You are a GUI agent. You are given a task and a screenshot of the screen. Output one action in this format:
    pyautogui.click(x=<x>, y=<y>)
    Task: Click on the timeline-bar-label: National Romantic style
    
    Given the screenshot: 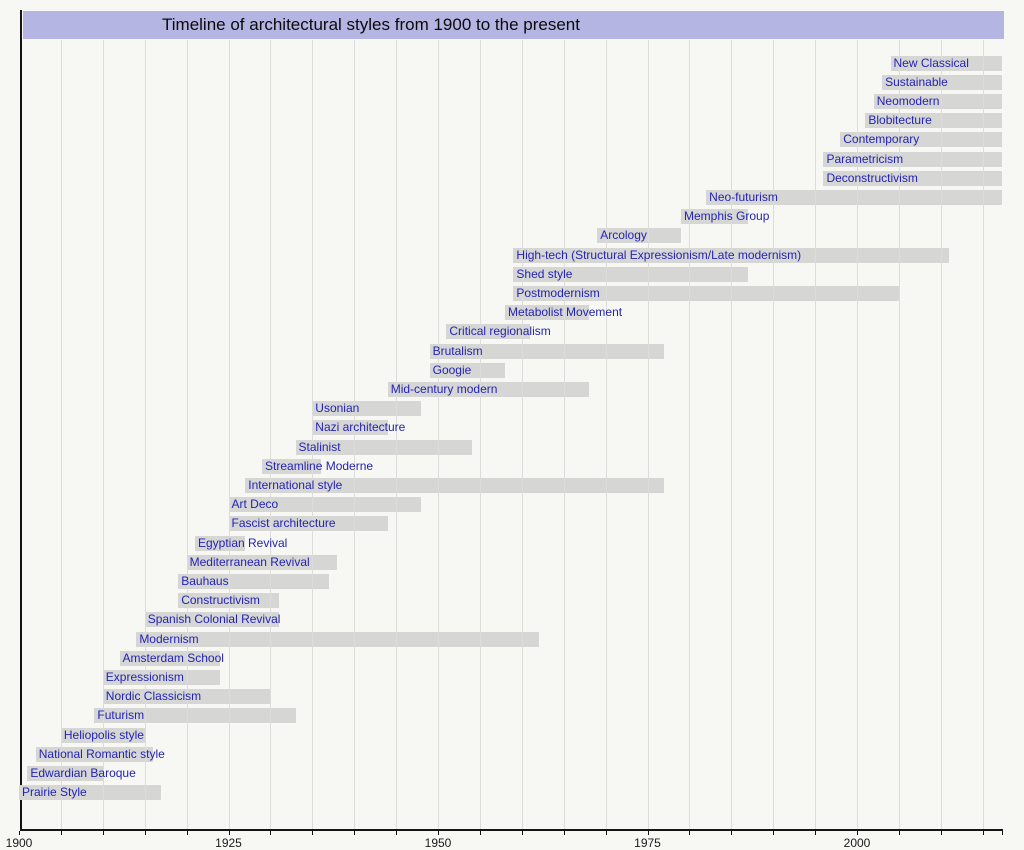 What is the action you would take?
    pyautogui.click(x=101, y=753)
    